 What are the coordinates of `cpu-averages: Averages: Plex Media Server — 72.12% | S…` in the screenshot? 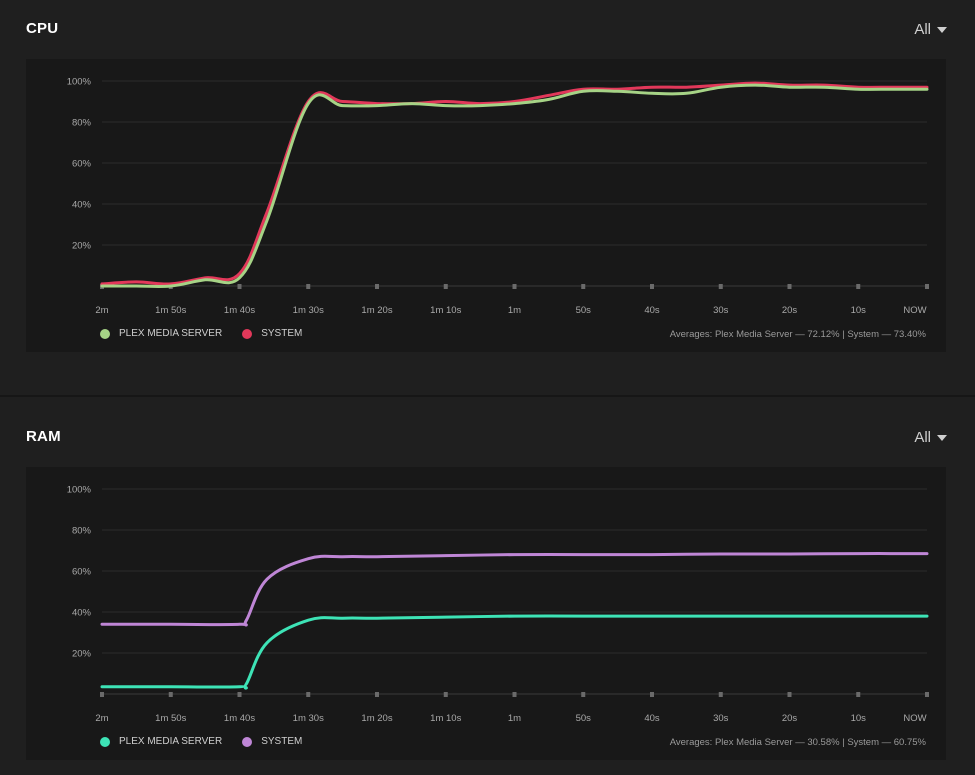 It's located at (797, 334).